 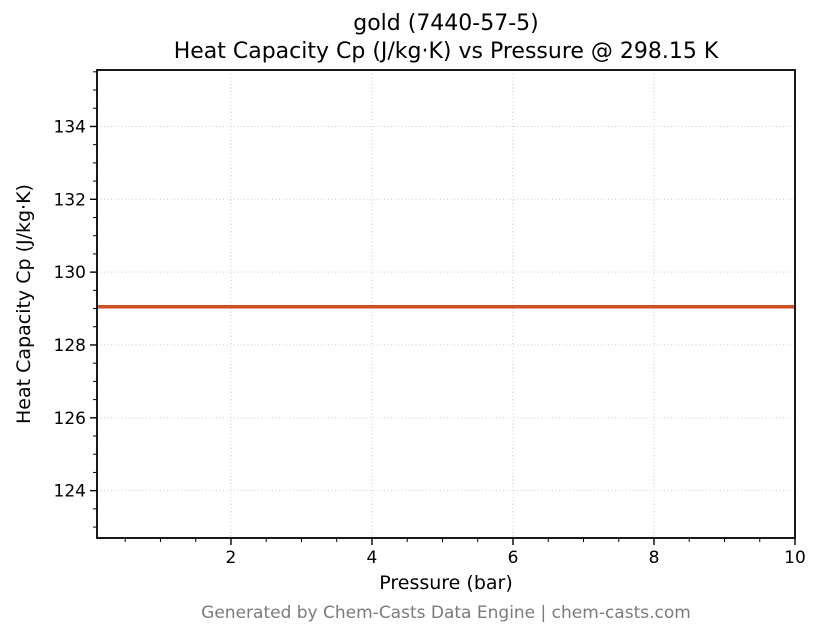 What do you see at coordinates (24, 304) in the screenshot?
I see `y-axis-label: Heat Capacity Cp (J/kg·K)` at bounding box center [24, 304].